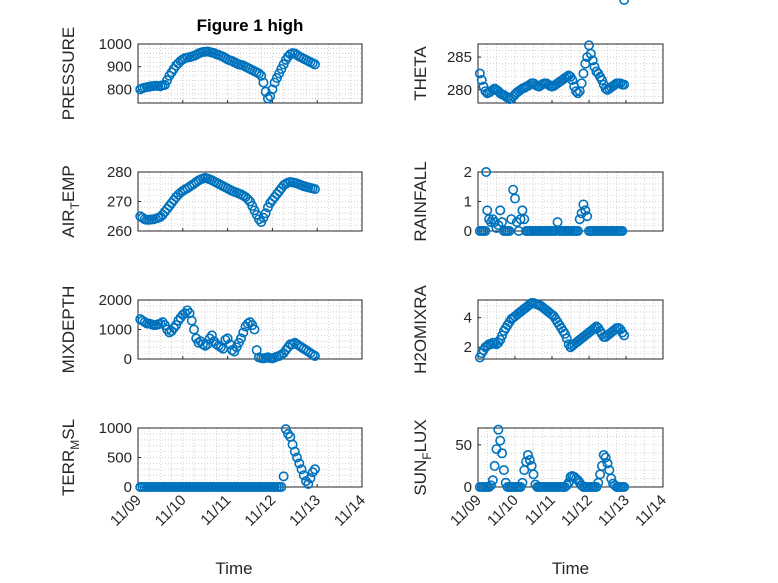 The image size is (778, 583). Describe the element at coordinates (250, 25) in the screenshot. I see `chart-title: Figure 1 high` at that location.